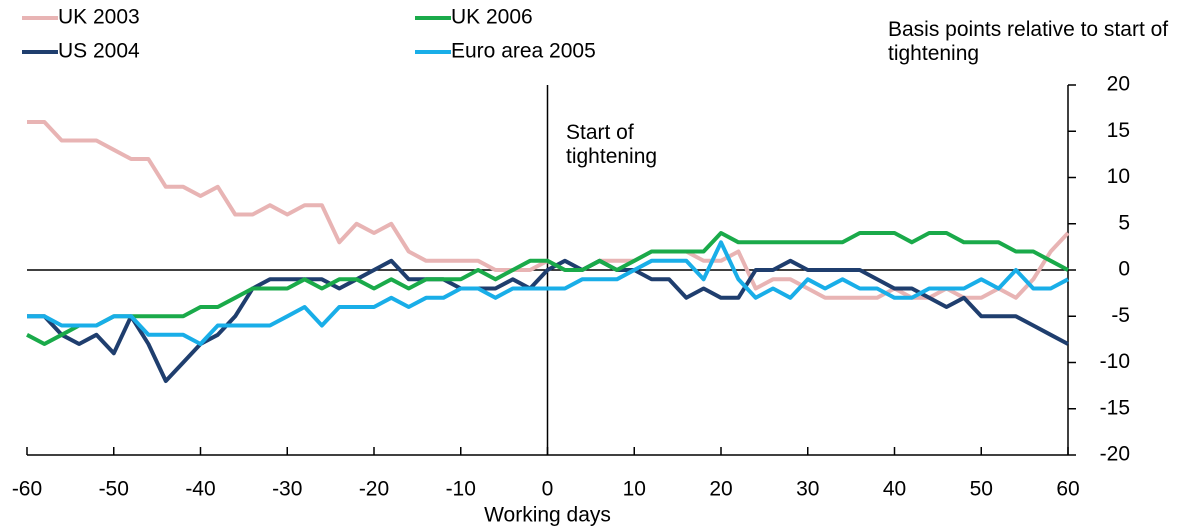 This screenshot has height=527, width=1179. I want to click on legend-label: Euro area 2005, so click(523, 51).